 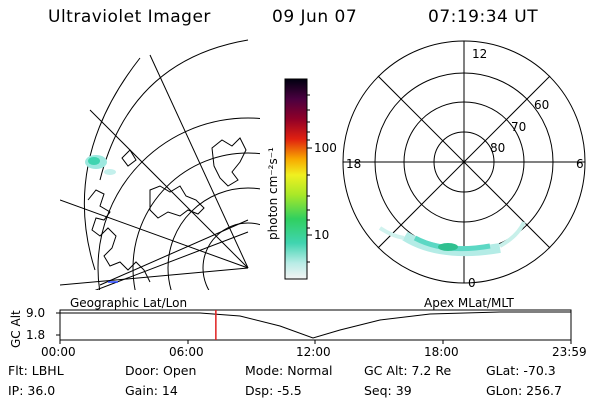 I want to click on timeline-ticks, so click(x=314, y=328).